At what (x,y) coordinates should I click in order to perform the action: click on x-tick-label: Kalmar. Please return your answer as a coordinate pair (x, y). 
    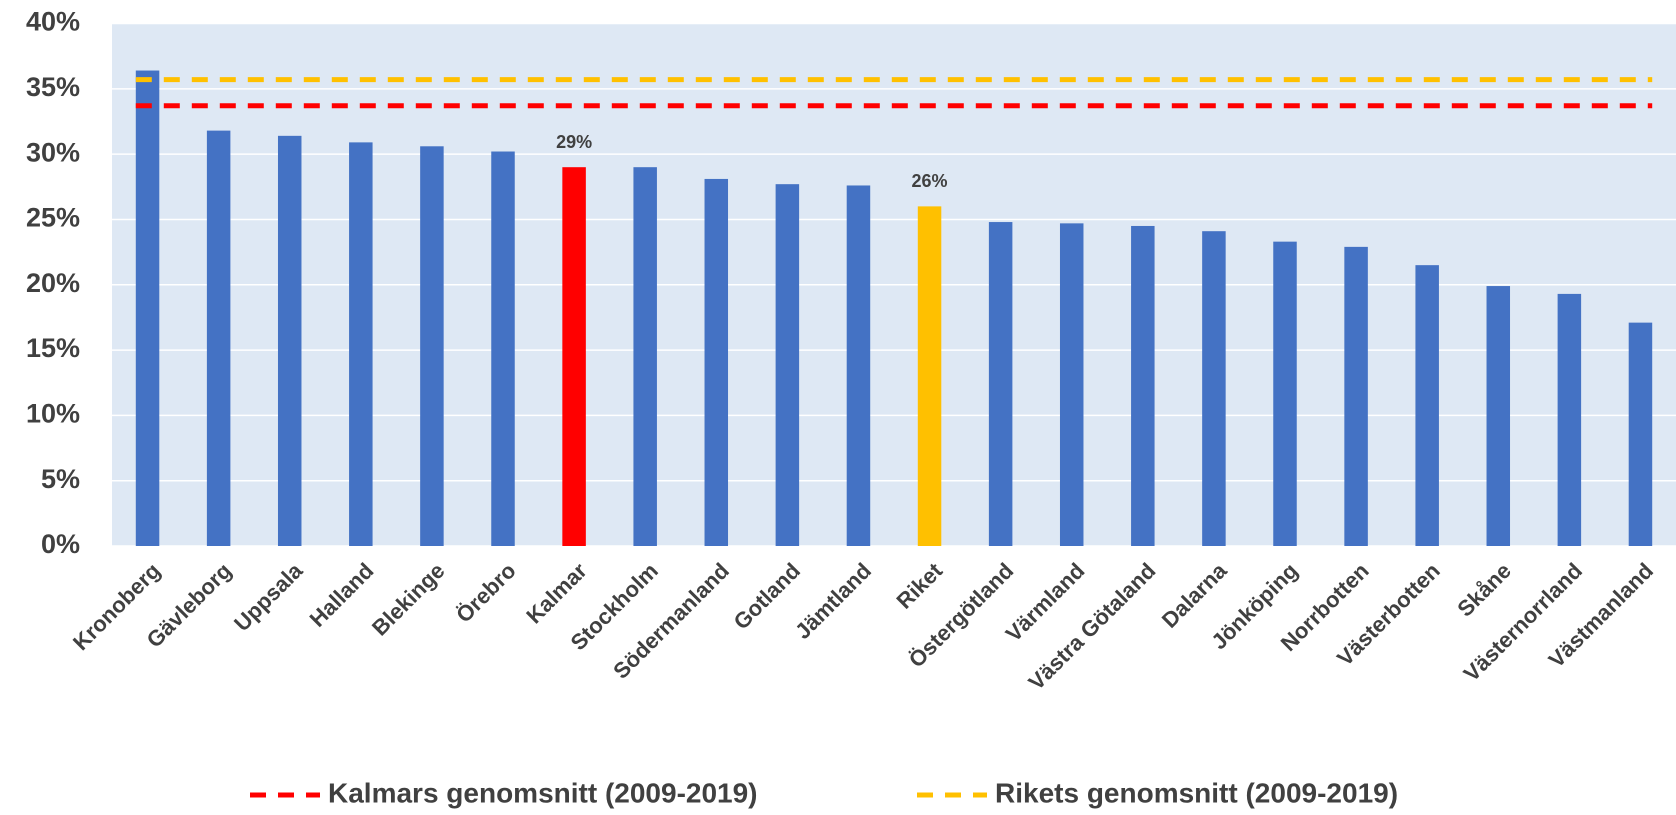
    Looking at the image, I should click on (556, 593).